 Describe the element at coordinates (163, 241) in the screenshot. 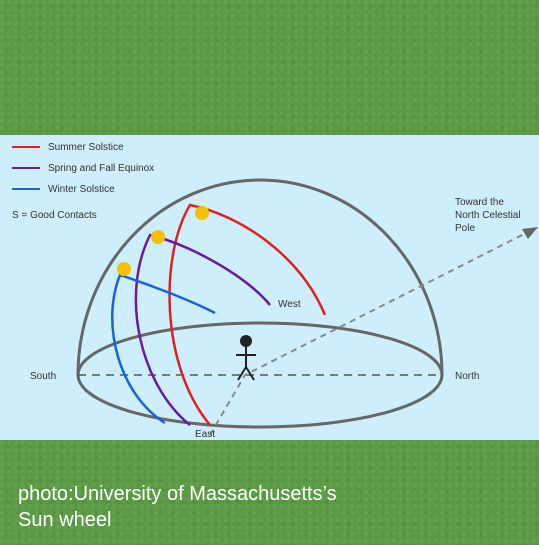

I see `suns` at that location.